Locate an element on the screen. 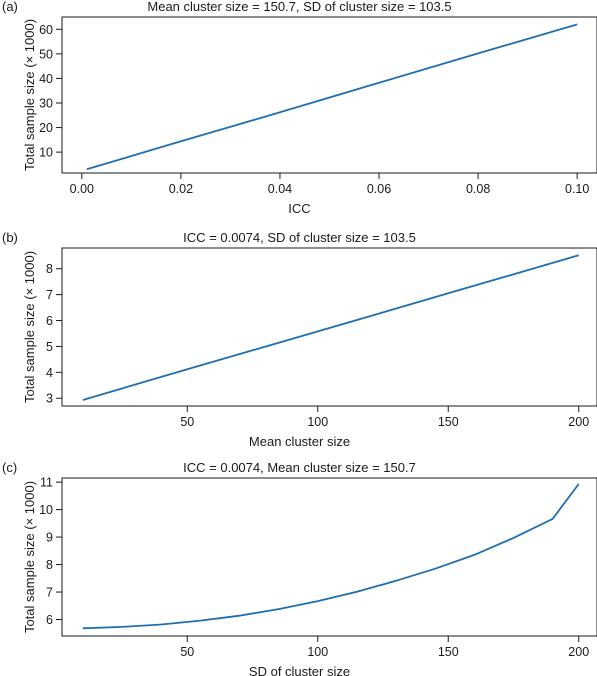 This screenshot has width=597, height=676. y-axis-label-2: Total sample size (× 1000) is located at coordinates (29, 557).